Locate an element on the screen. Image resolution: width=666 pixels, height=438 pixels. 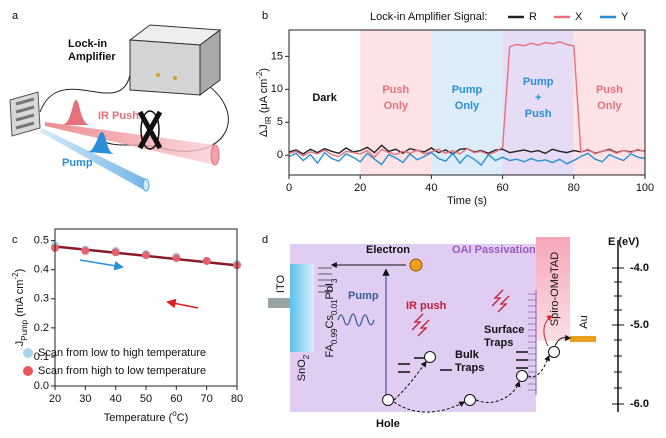
y-tick-label: 5 is located at coordinates (280, 122).